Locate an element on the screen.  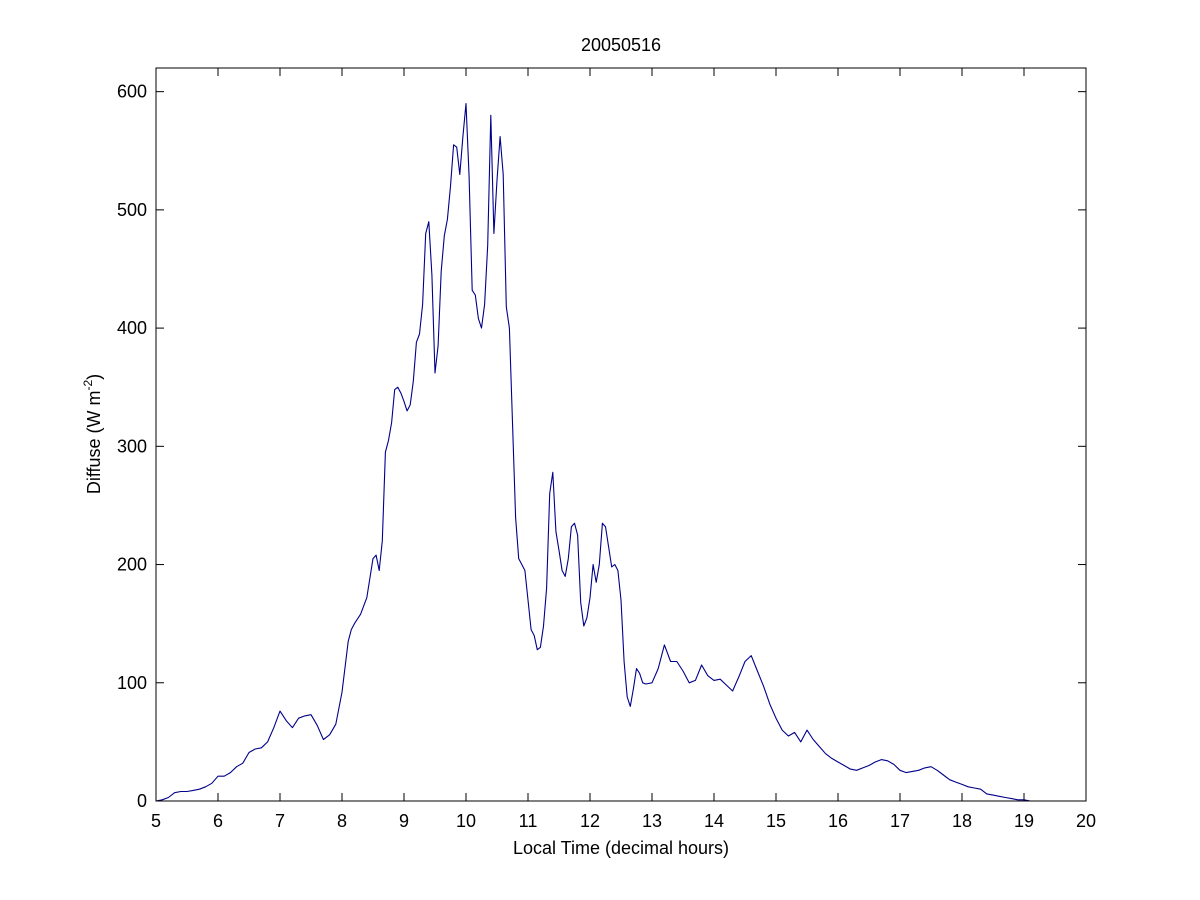
x-tick-label: 20 is located at coordinates (1086, 821).